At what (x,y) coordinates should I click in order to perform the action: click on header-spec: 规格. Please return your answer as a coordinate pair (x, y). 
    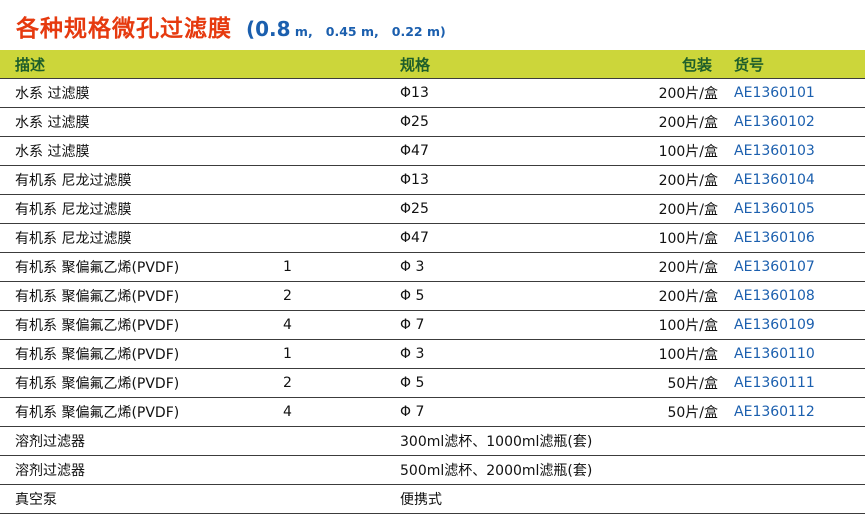
    Looking at the image, I should click on (512, 64).